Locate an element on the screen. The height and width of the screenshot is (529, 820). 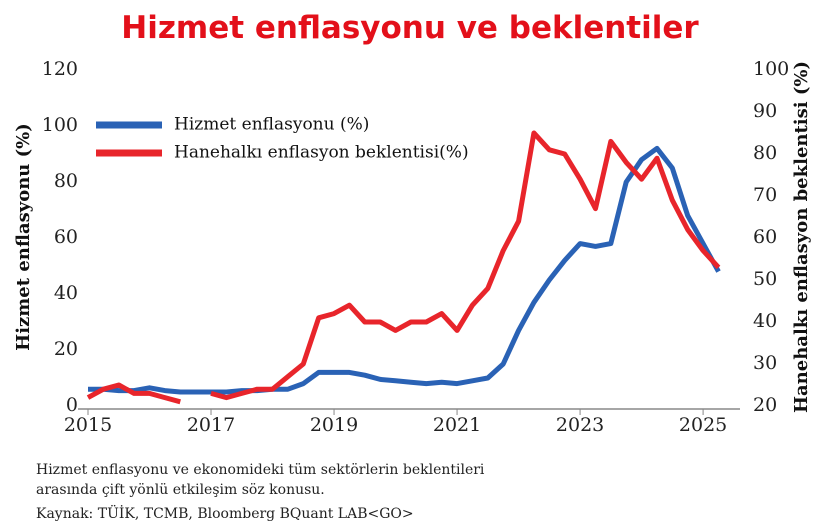
y-tick-label: 60 is located at coordinates (66, 237).